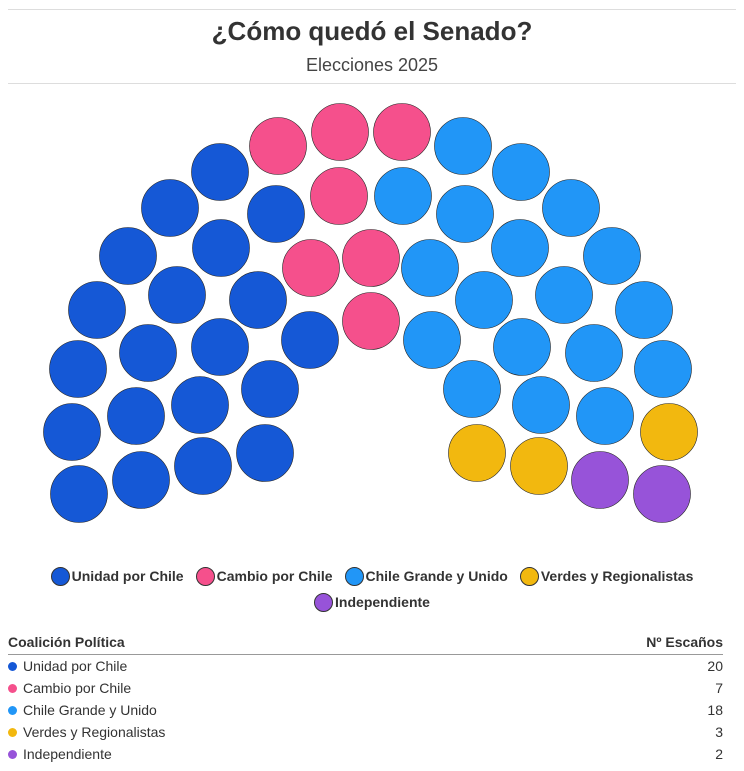 This screenshot has width=744, height=771. I want to click on legend-label: Cambio por Chile, so click(274, 576).